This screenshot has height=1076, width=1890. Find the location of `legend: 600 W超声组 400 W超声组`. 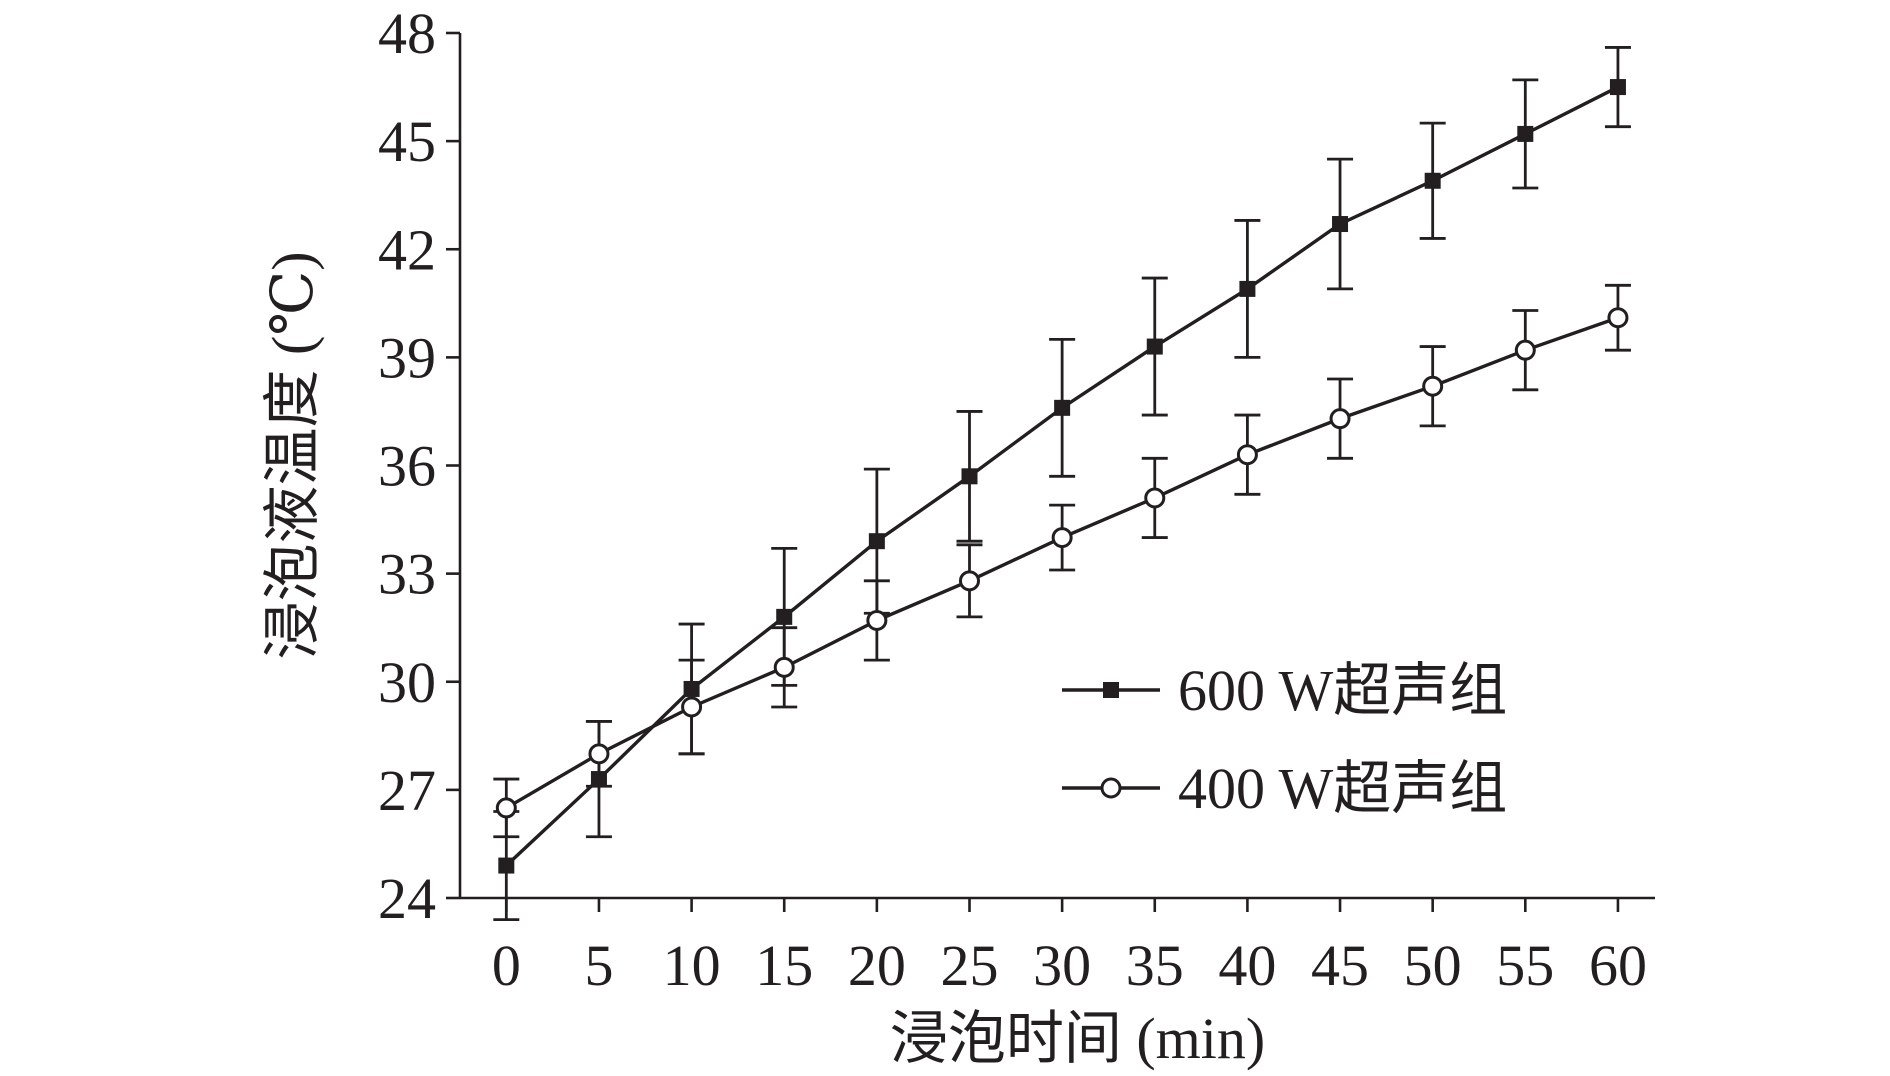

legend: 600 W超声组 400 W超声组 is located at coordinates (1284, 739).